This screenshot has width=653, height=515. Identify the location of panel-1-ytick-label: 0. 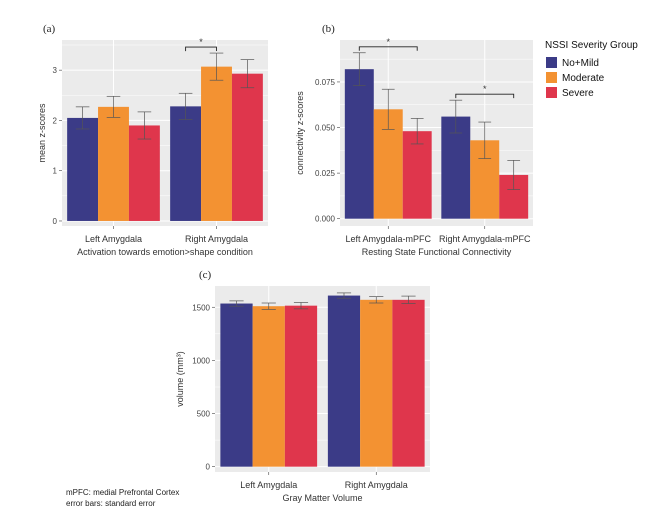
(55, 221).